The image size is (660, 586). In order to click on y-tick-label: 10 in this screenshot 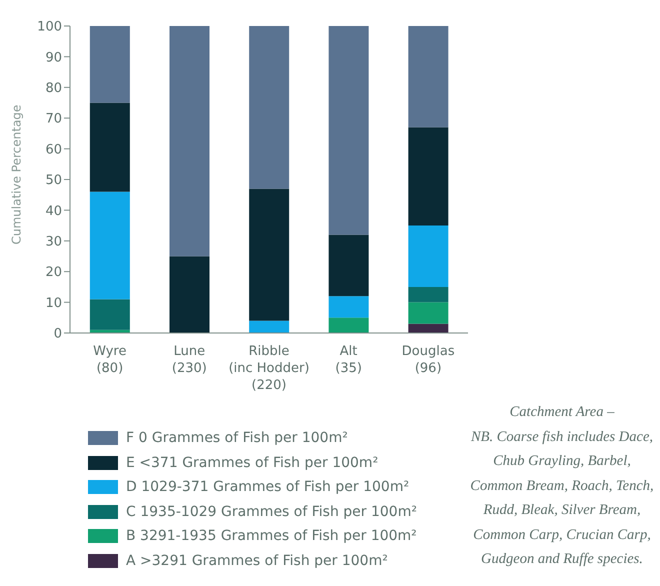, I will do `click(53, 303)`.